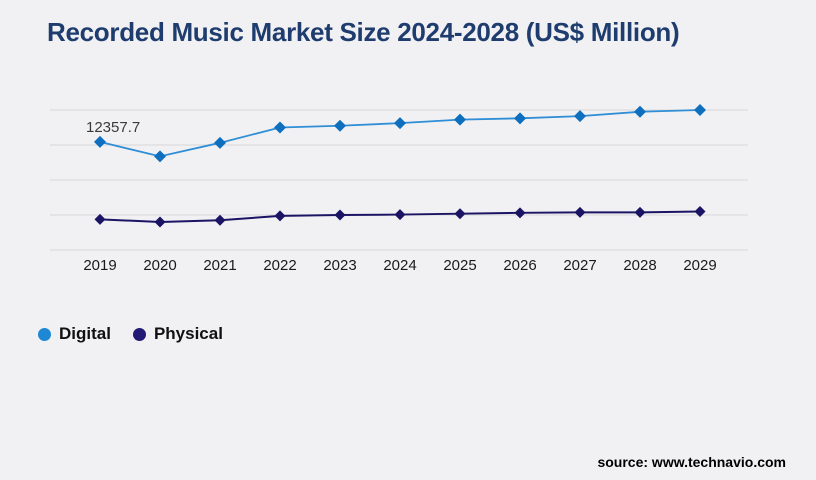  Describe the element at coordinates (400, 265) in the screenshot. I see `x-axis-label: 2024` at that location.